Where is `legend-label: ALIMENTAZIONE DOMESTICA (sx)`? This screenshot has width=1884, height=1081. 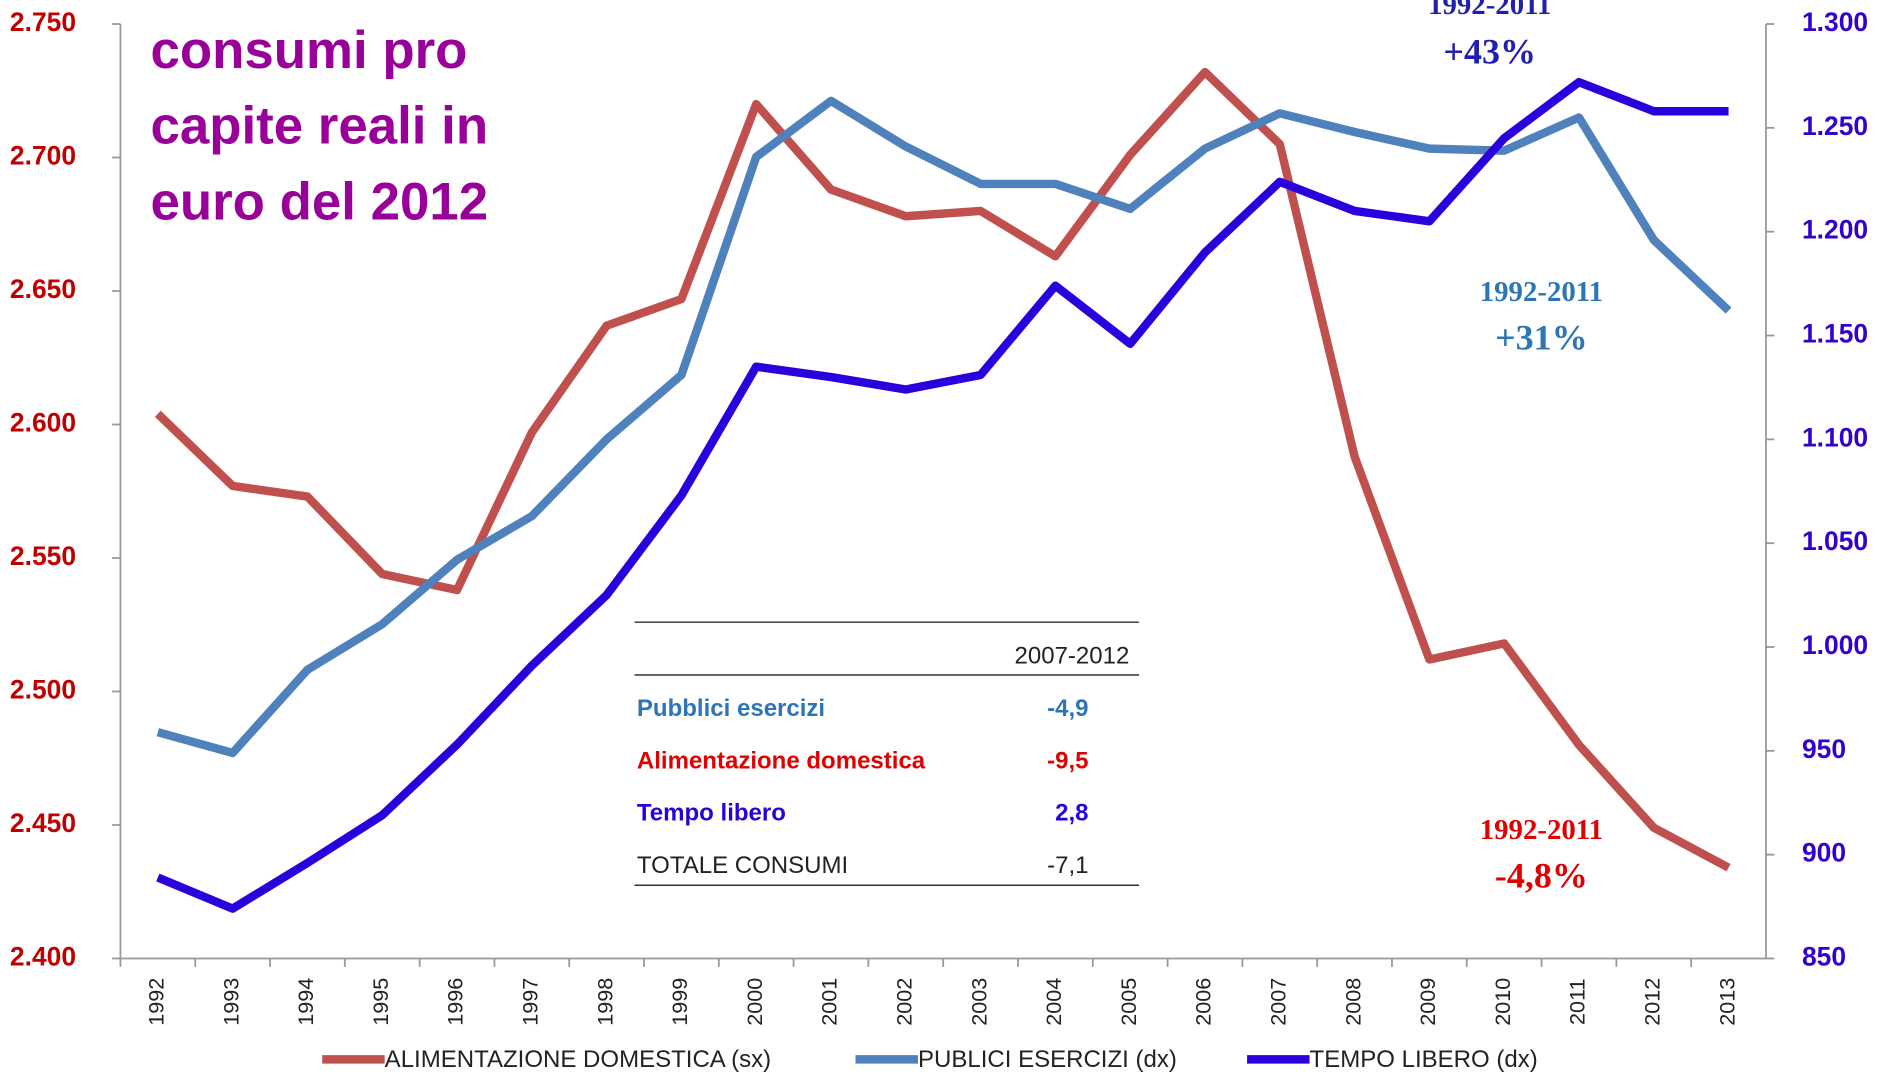 legend-label: ALIMENTAZIONE DOMESTICA (sx) is located at coordinates (578, 1059).